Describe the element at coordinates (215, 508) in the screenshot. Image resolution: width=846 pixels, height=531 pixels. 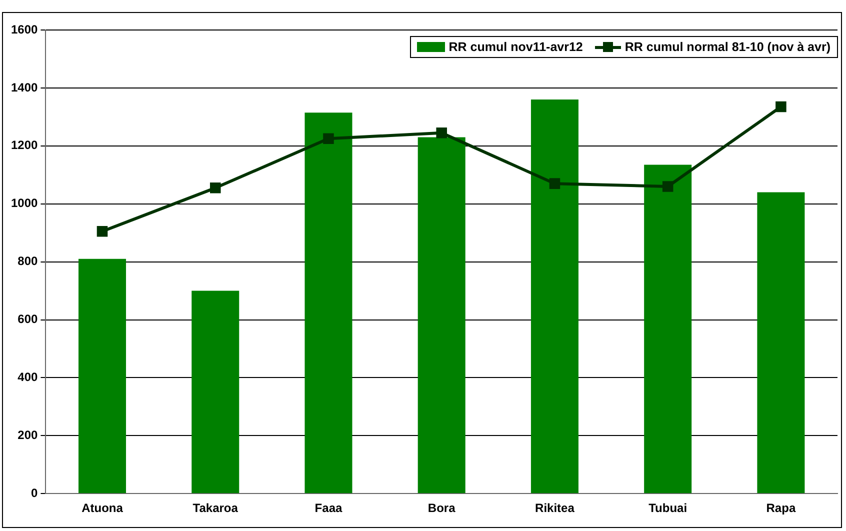
I see `x-tick-label: Takaroa` at that location.